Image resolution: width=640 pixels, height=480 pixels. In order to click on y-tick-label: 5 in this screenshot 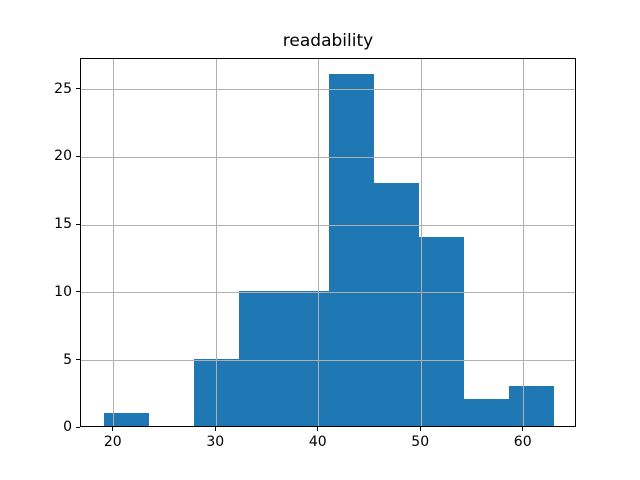, I will do `click(67, 359)`.